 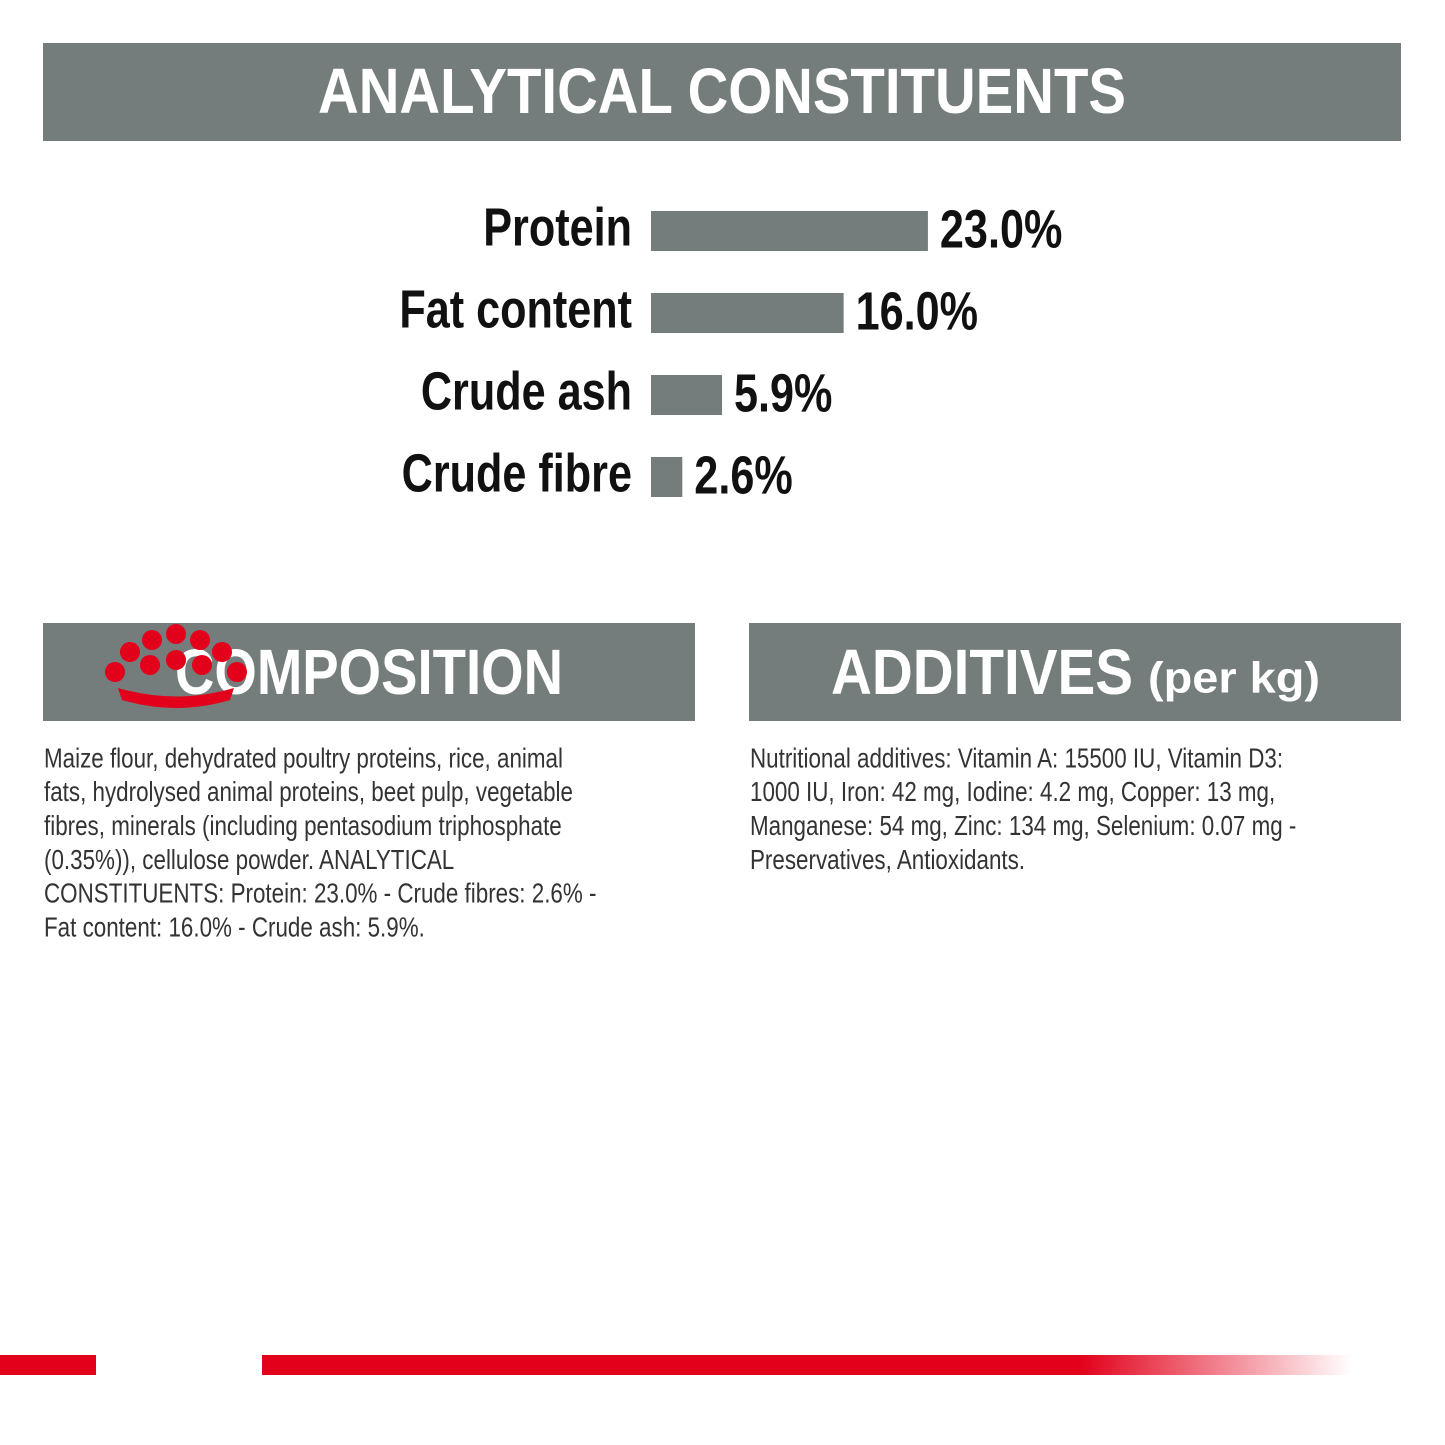 I want to click on category-label: Fat content, so click(x=515, y=310).